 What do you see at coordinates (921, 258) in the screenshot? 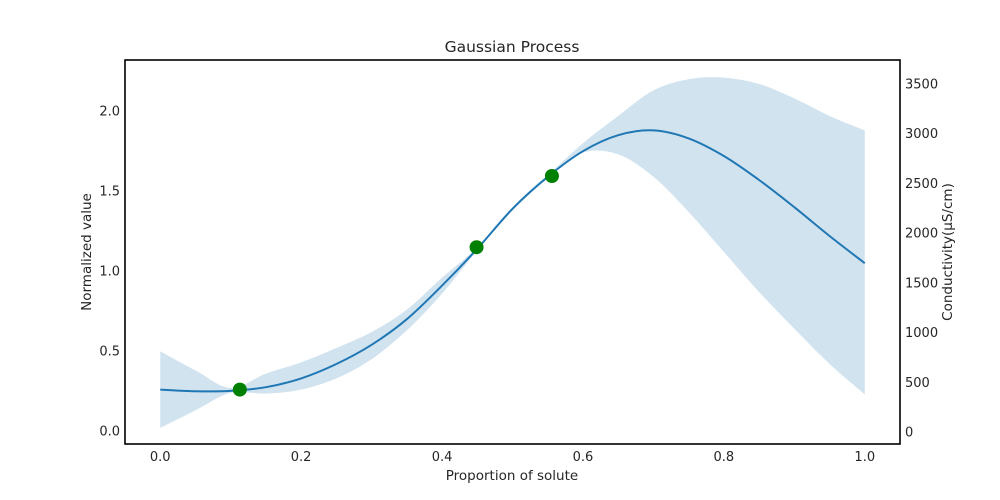
I see `right-y-axis-ticks: 0 500 1000 1500 2000 2500 3000 3500` at bounding box center [921, 258].